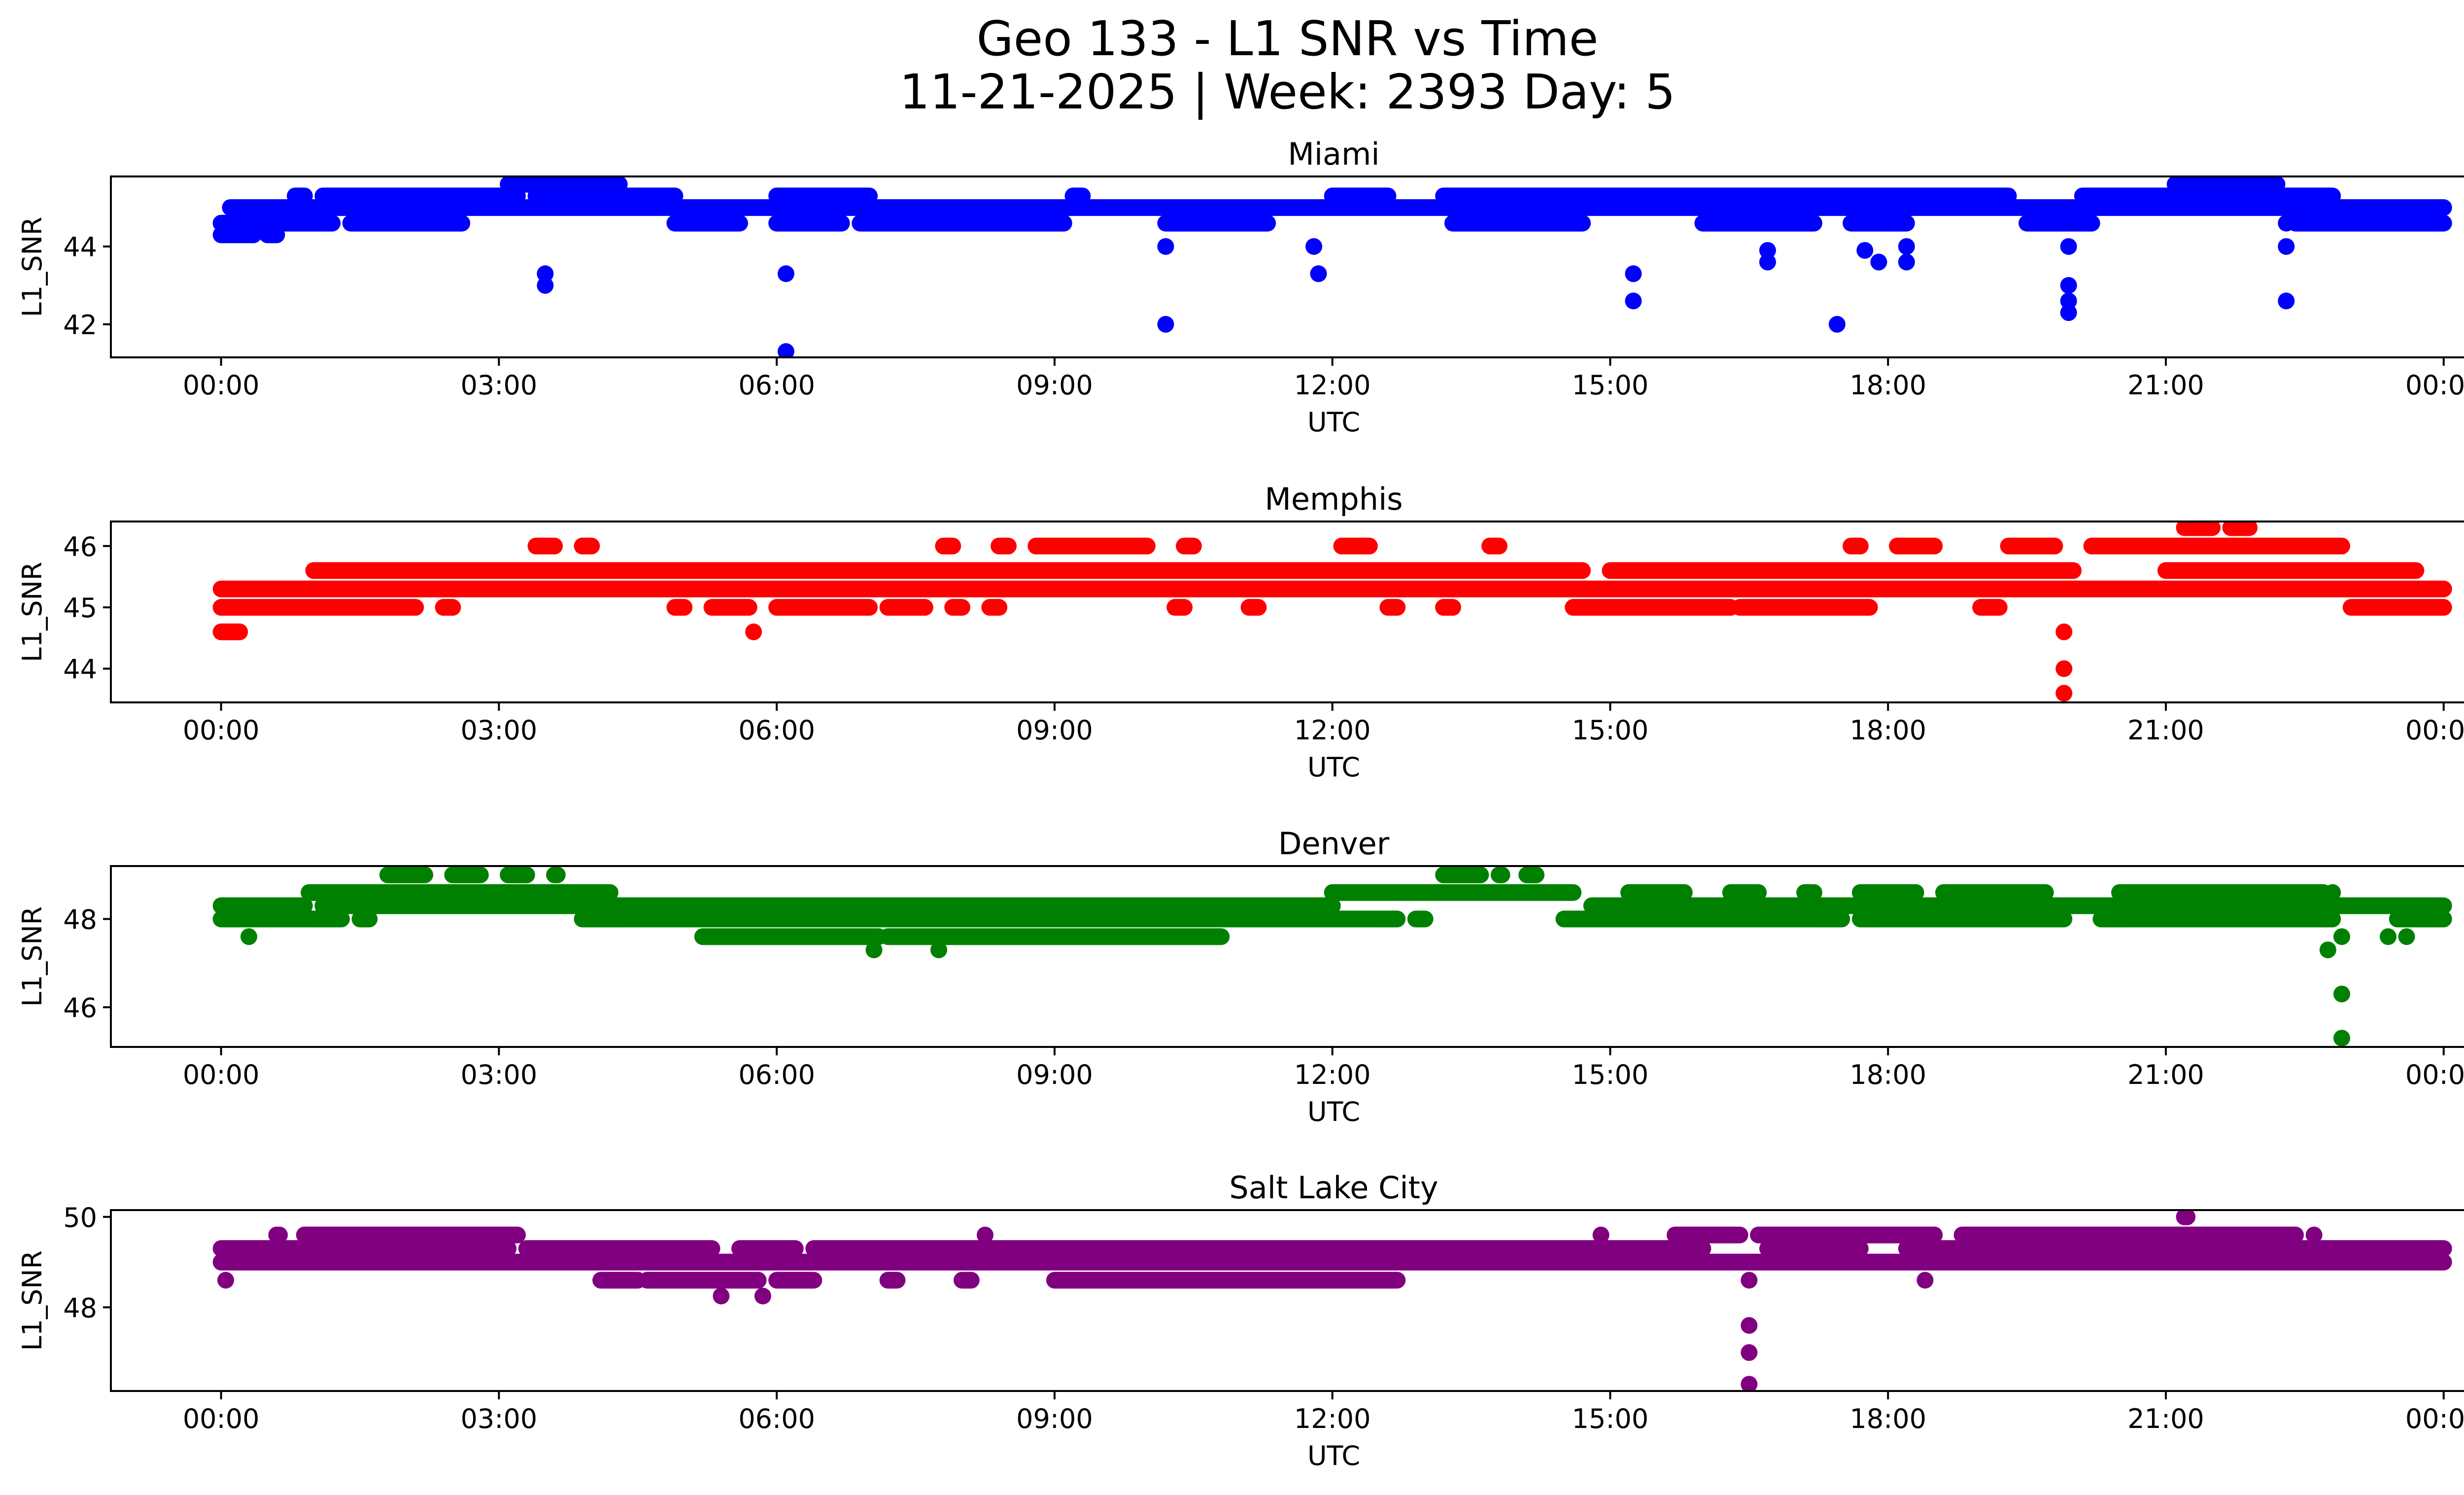  What do you see at coordinates (80, 1217) in the screenshot?
I see `y-tick-label: 50` at bounding box center [80, 1217].